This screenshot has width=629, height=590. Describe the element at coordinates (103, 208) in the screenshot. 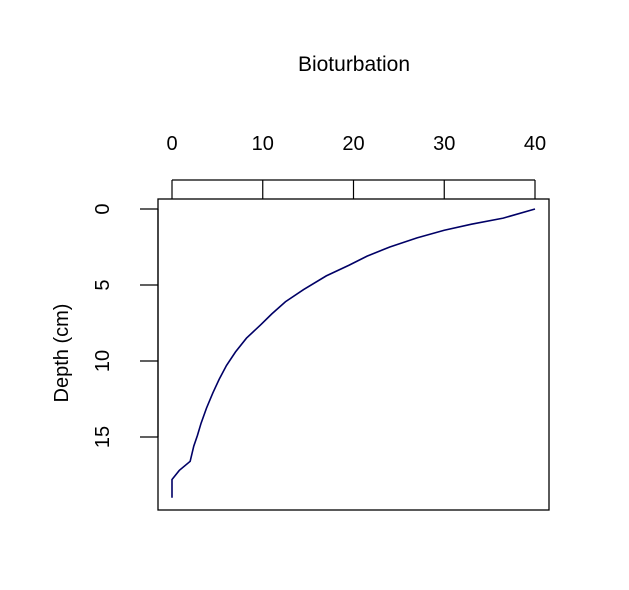

I see `y-tick-label: 0` at that location.